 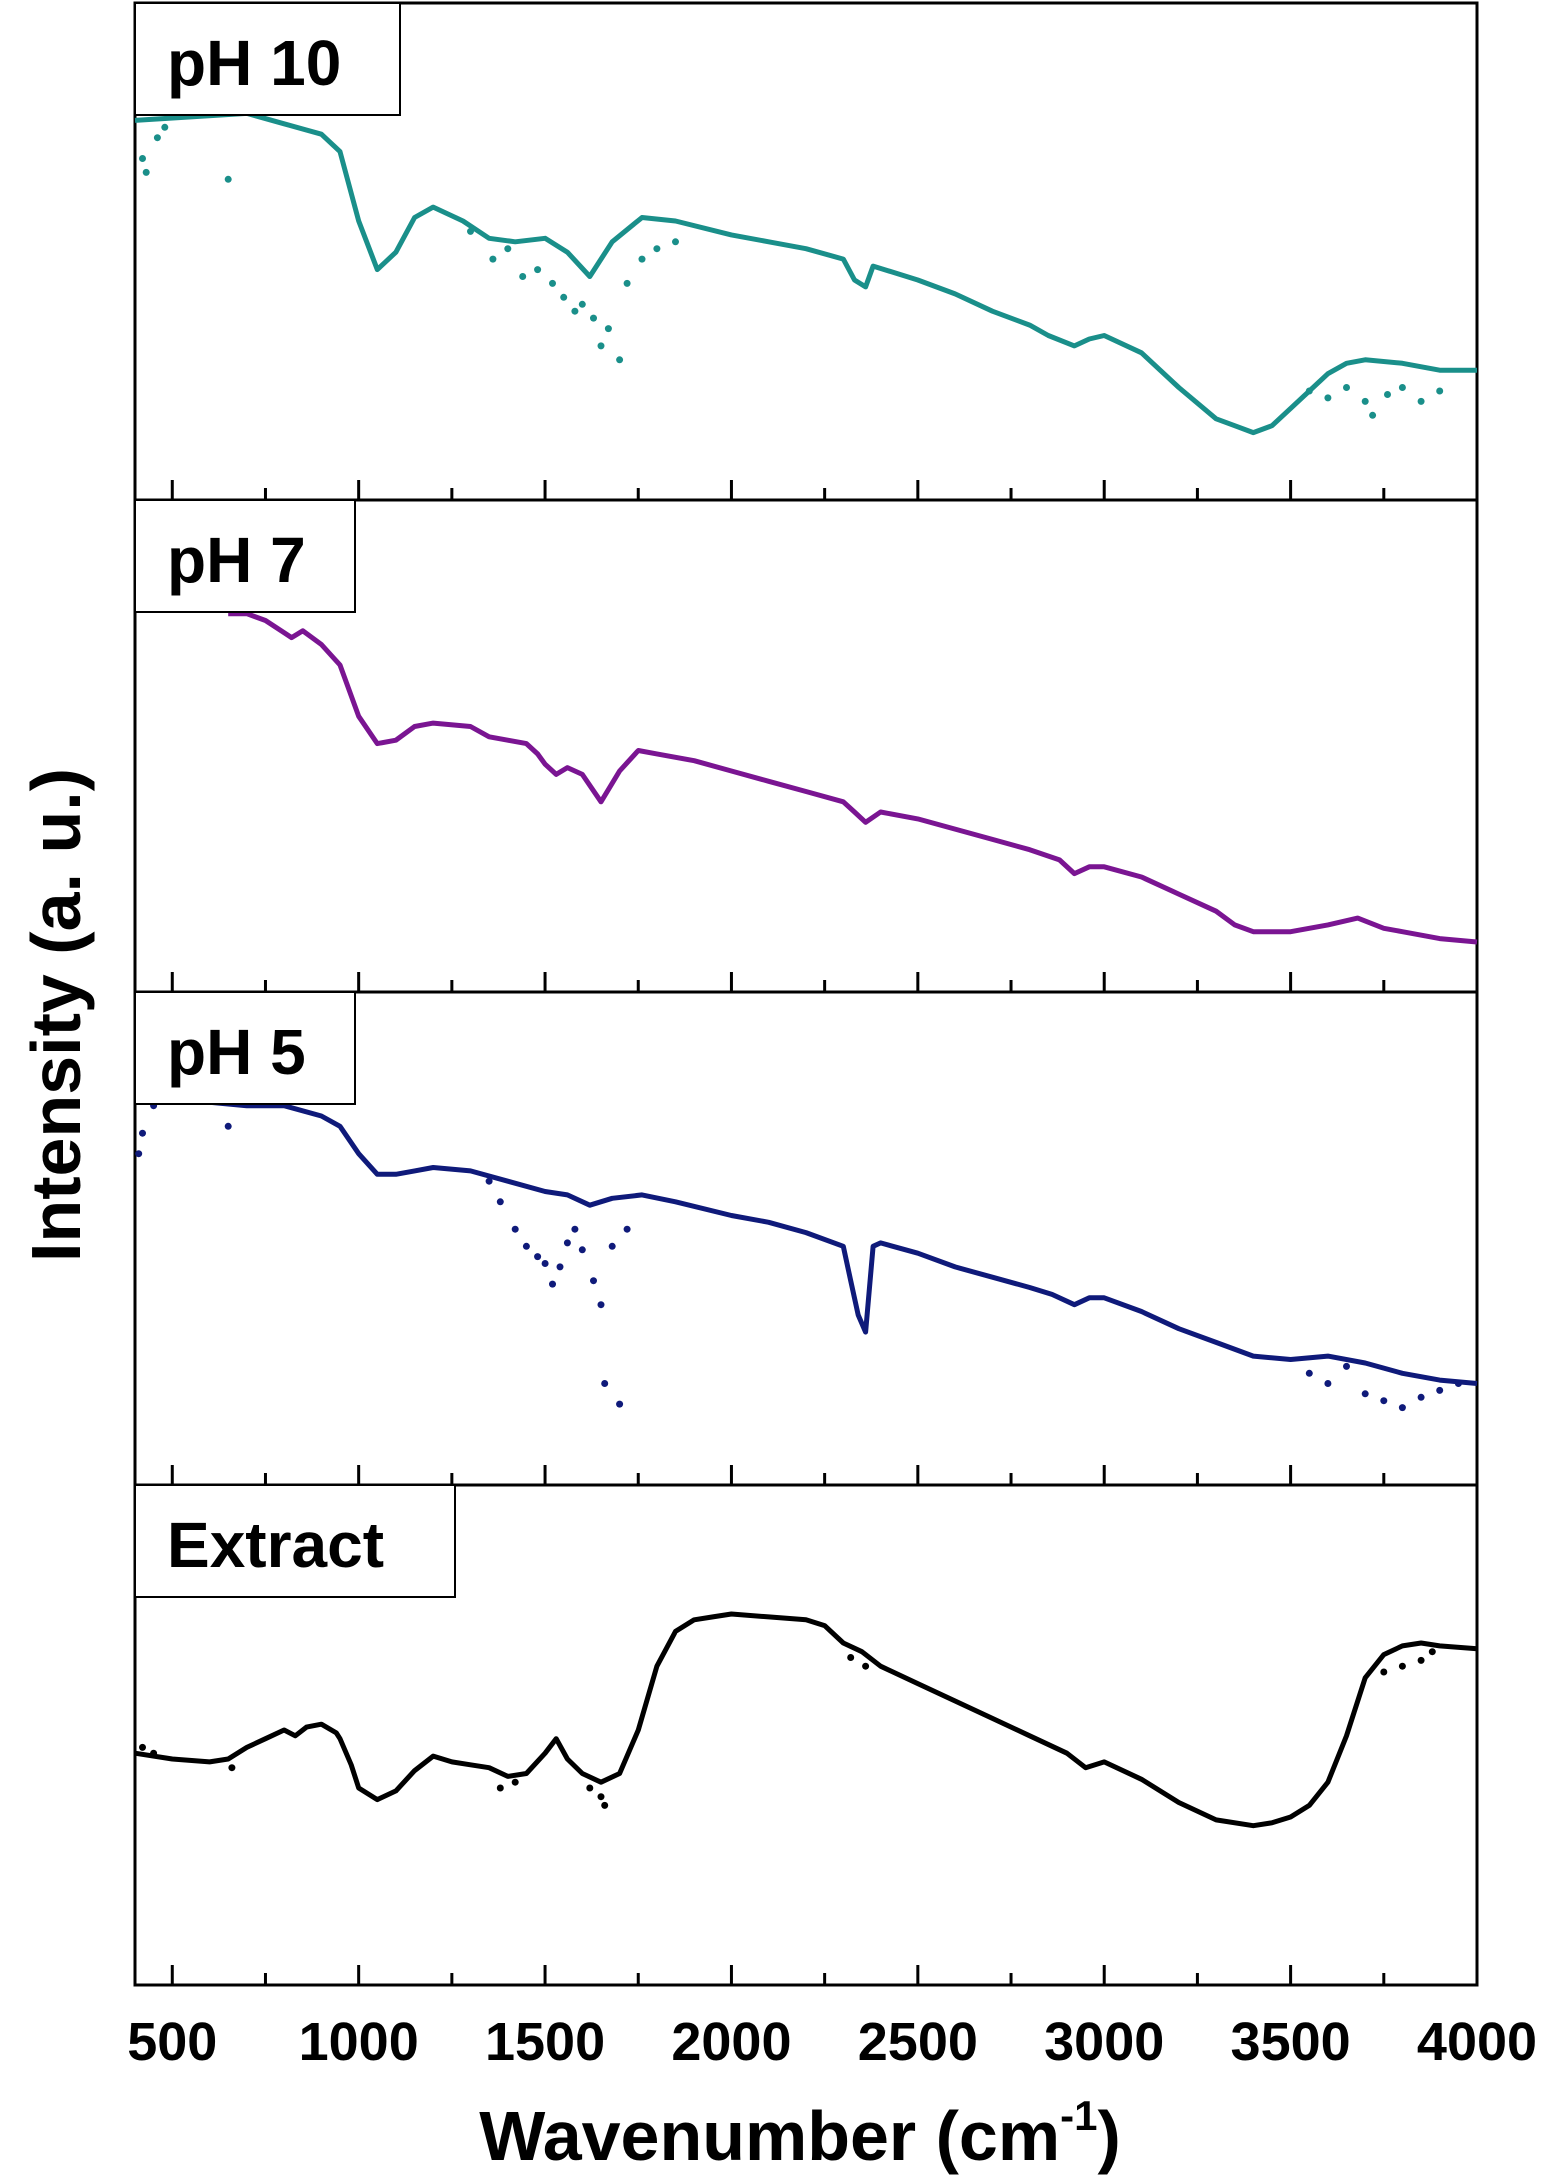 What do you see at coordinates (1477, 2042) in the screenshot?
I see `x-tick-label: 4000` at bounding box center [1477, 2042].